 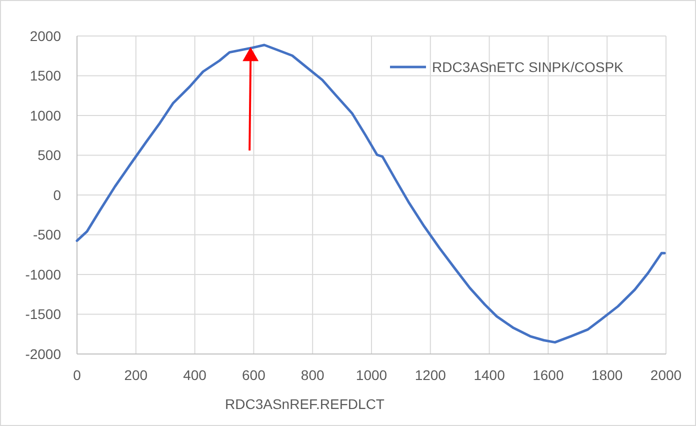 I want to click on y-tick-label: 500, so click(x=50, y=155).